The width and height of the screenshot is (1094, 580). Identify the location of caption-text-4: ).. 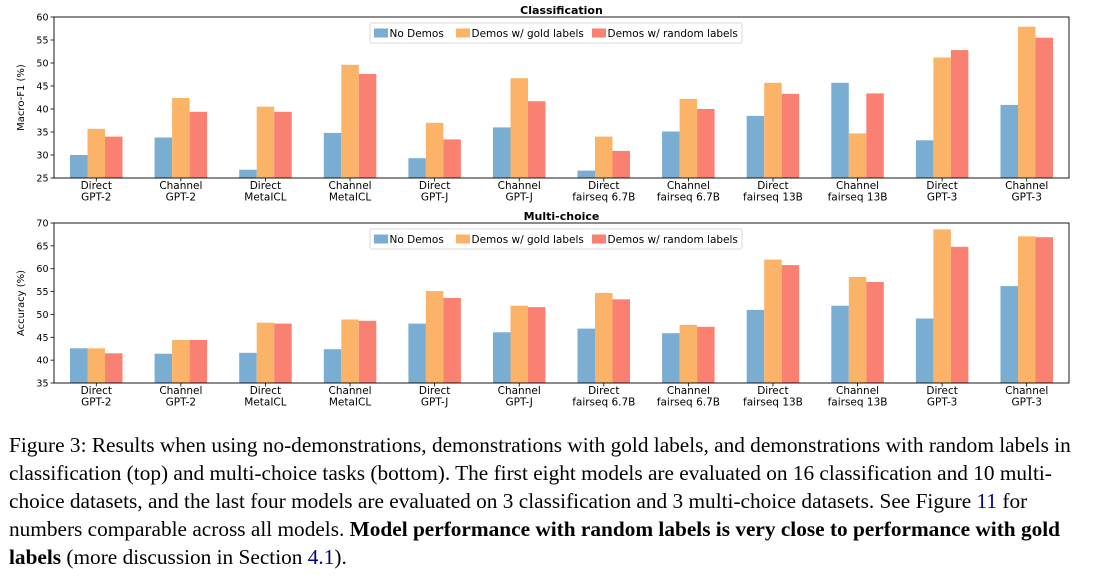
(340, 557).